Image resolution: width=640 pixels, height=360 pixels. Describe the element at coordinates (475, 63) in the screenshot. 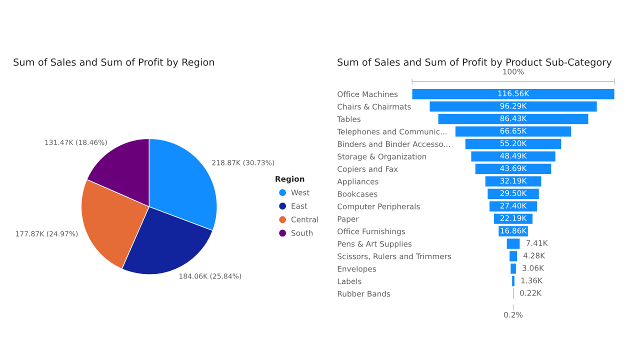

I see `text: Sum of Sales and Sum of Profit by Product Sub-Category` at that location.